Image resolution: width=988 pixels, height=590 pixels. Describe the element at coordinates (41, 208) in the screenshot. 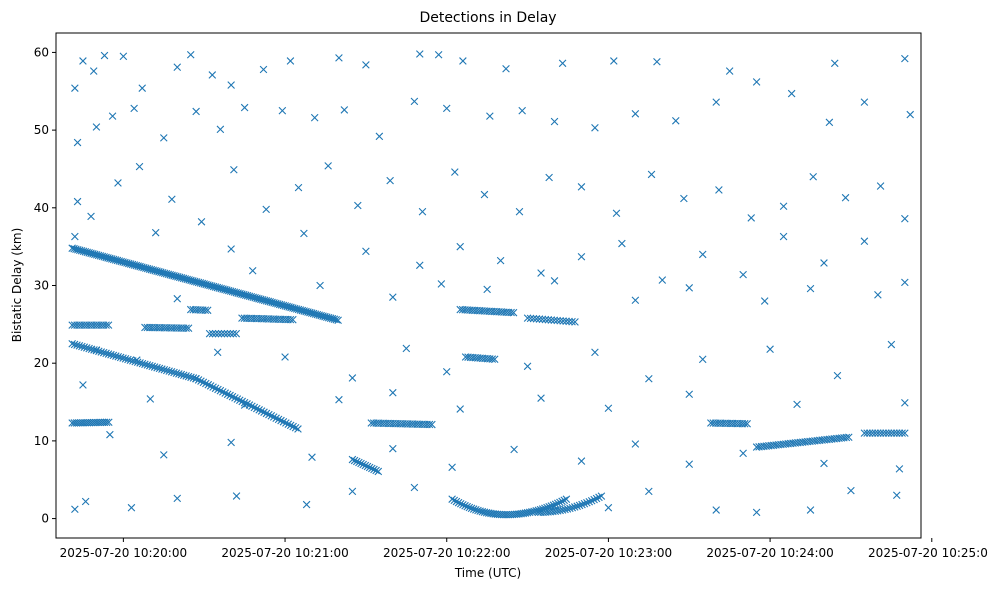

I see `y-tick-label-4: 40` at that location.